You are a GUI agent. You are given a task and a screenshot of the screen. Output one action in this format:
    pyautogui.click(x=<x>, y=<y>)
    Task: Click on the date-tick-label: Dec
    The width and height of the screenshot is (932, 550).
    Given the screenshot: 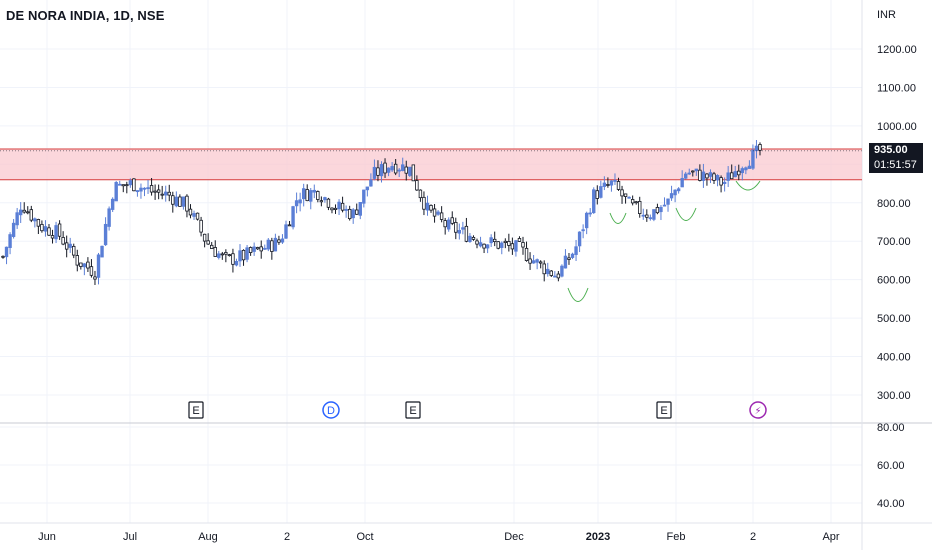 What is the action you would take?
    pyautogui.click(x=514, y=537)
    